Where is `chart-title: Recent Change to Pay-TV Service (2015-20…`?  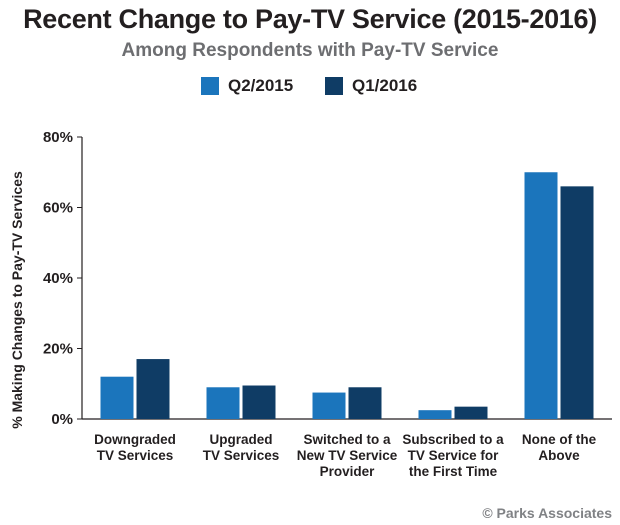 chart-title: Recent Change to Pay-TV Service (2015-20… is located at coordinates (310, 19).